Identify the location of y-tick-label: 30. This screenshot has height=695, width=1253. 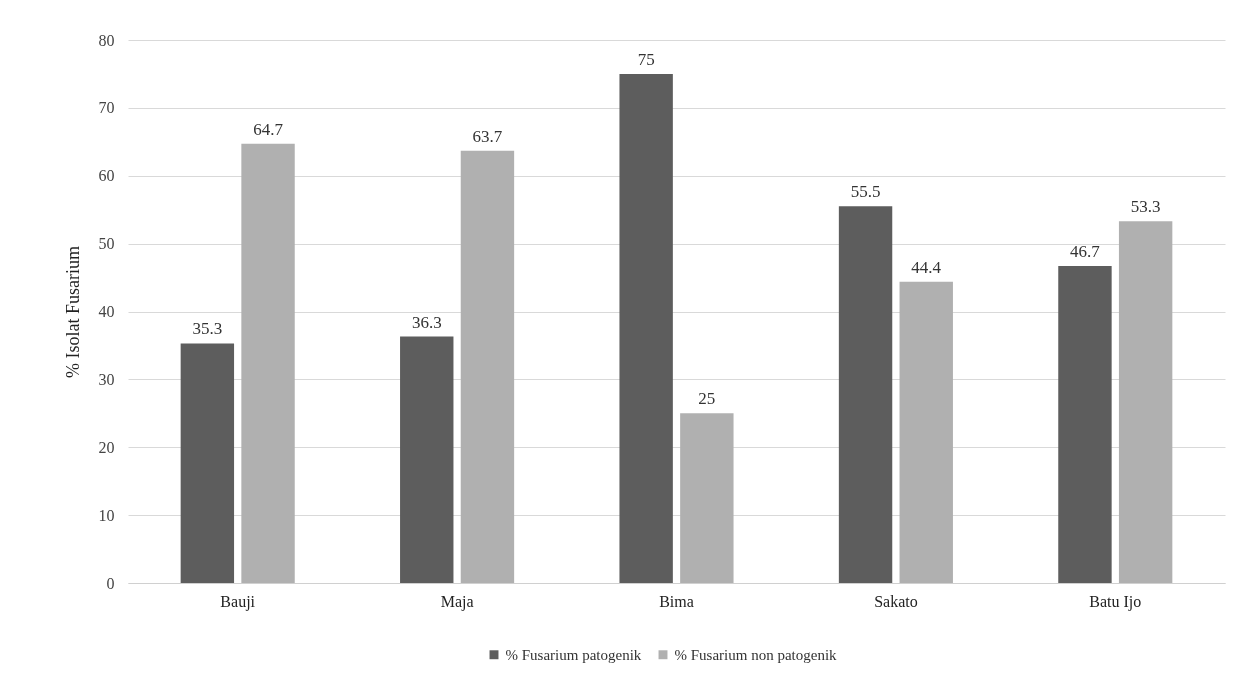
(106, 379).